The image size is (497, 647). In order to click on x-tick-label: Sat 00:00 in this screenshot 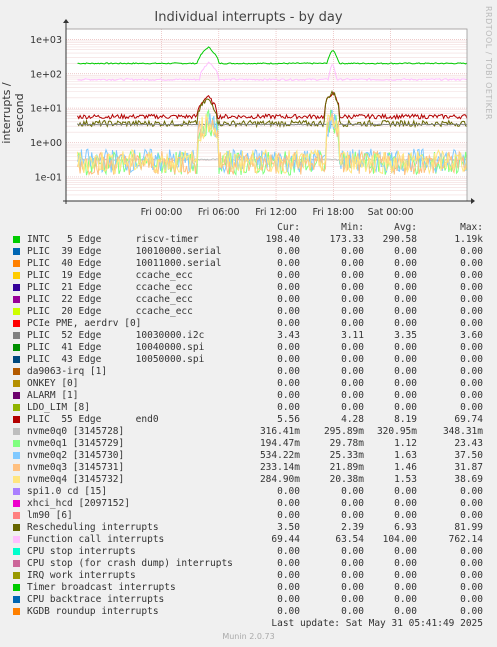, I will do `click(391, 212)`.